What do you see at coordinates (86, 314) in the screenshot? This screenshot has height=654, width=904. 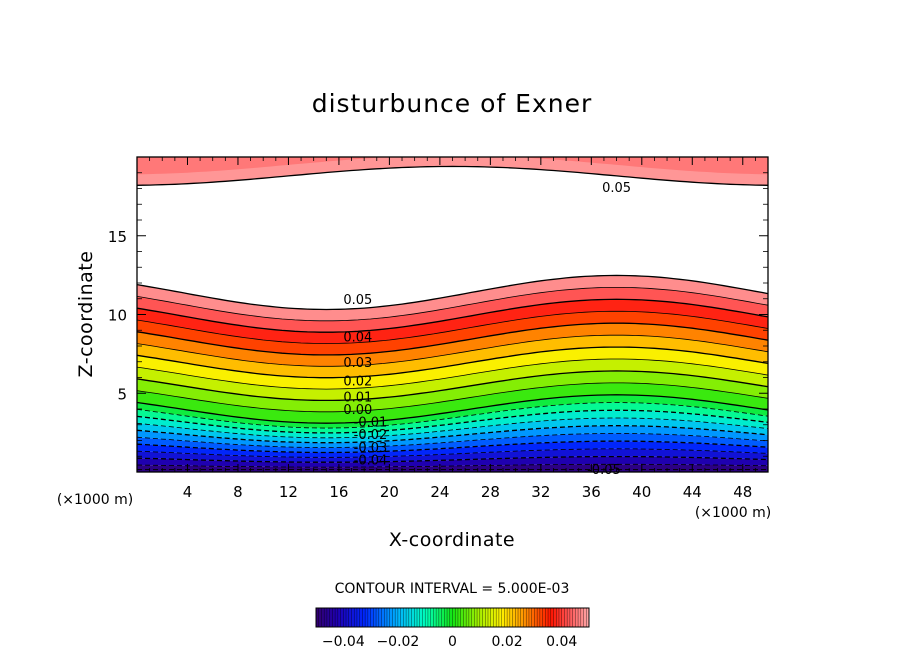 I see `y-axis-label: Z-coordinate` at bounding box center [86, 314].